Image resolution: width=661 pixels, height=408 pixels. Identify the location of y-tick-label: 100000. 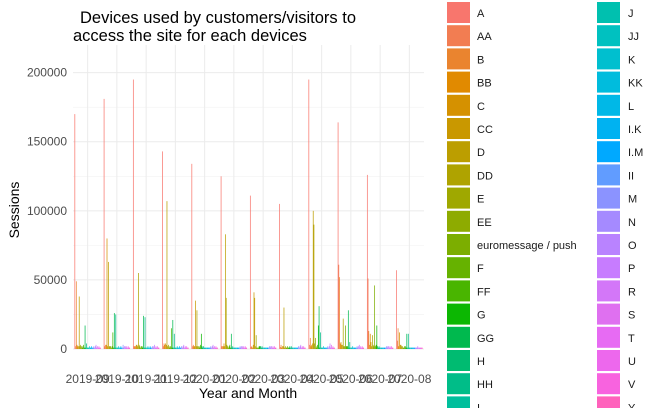
(47, 211).